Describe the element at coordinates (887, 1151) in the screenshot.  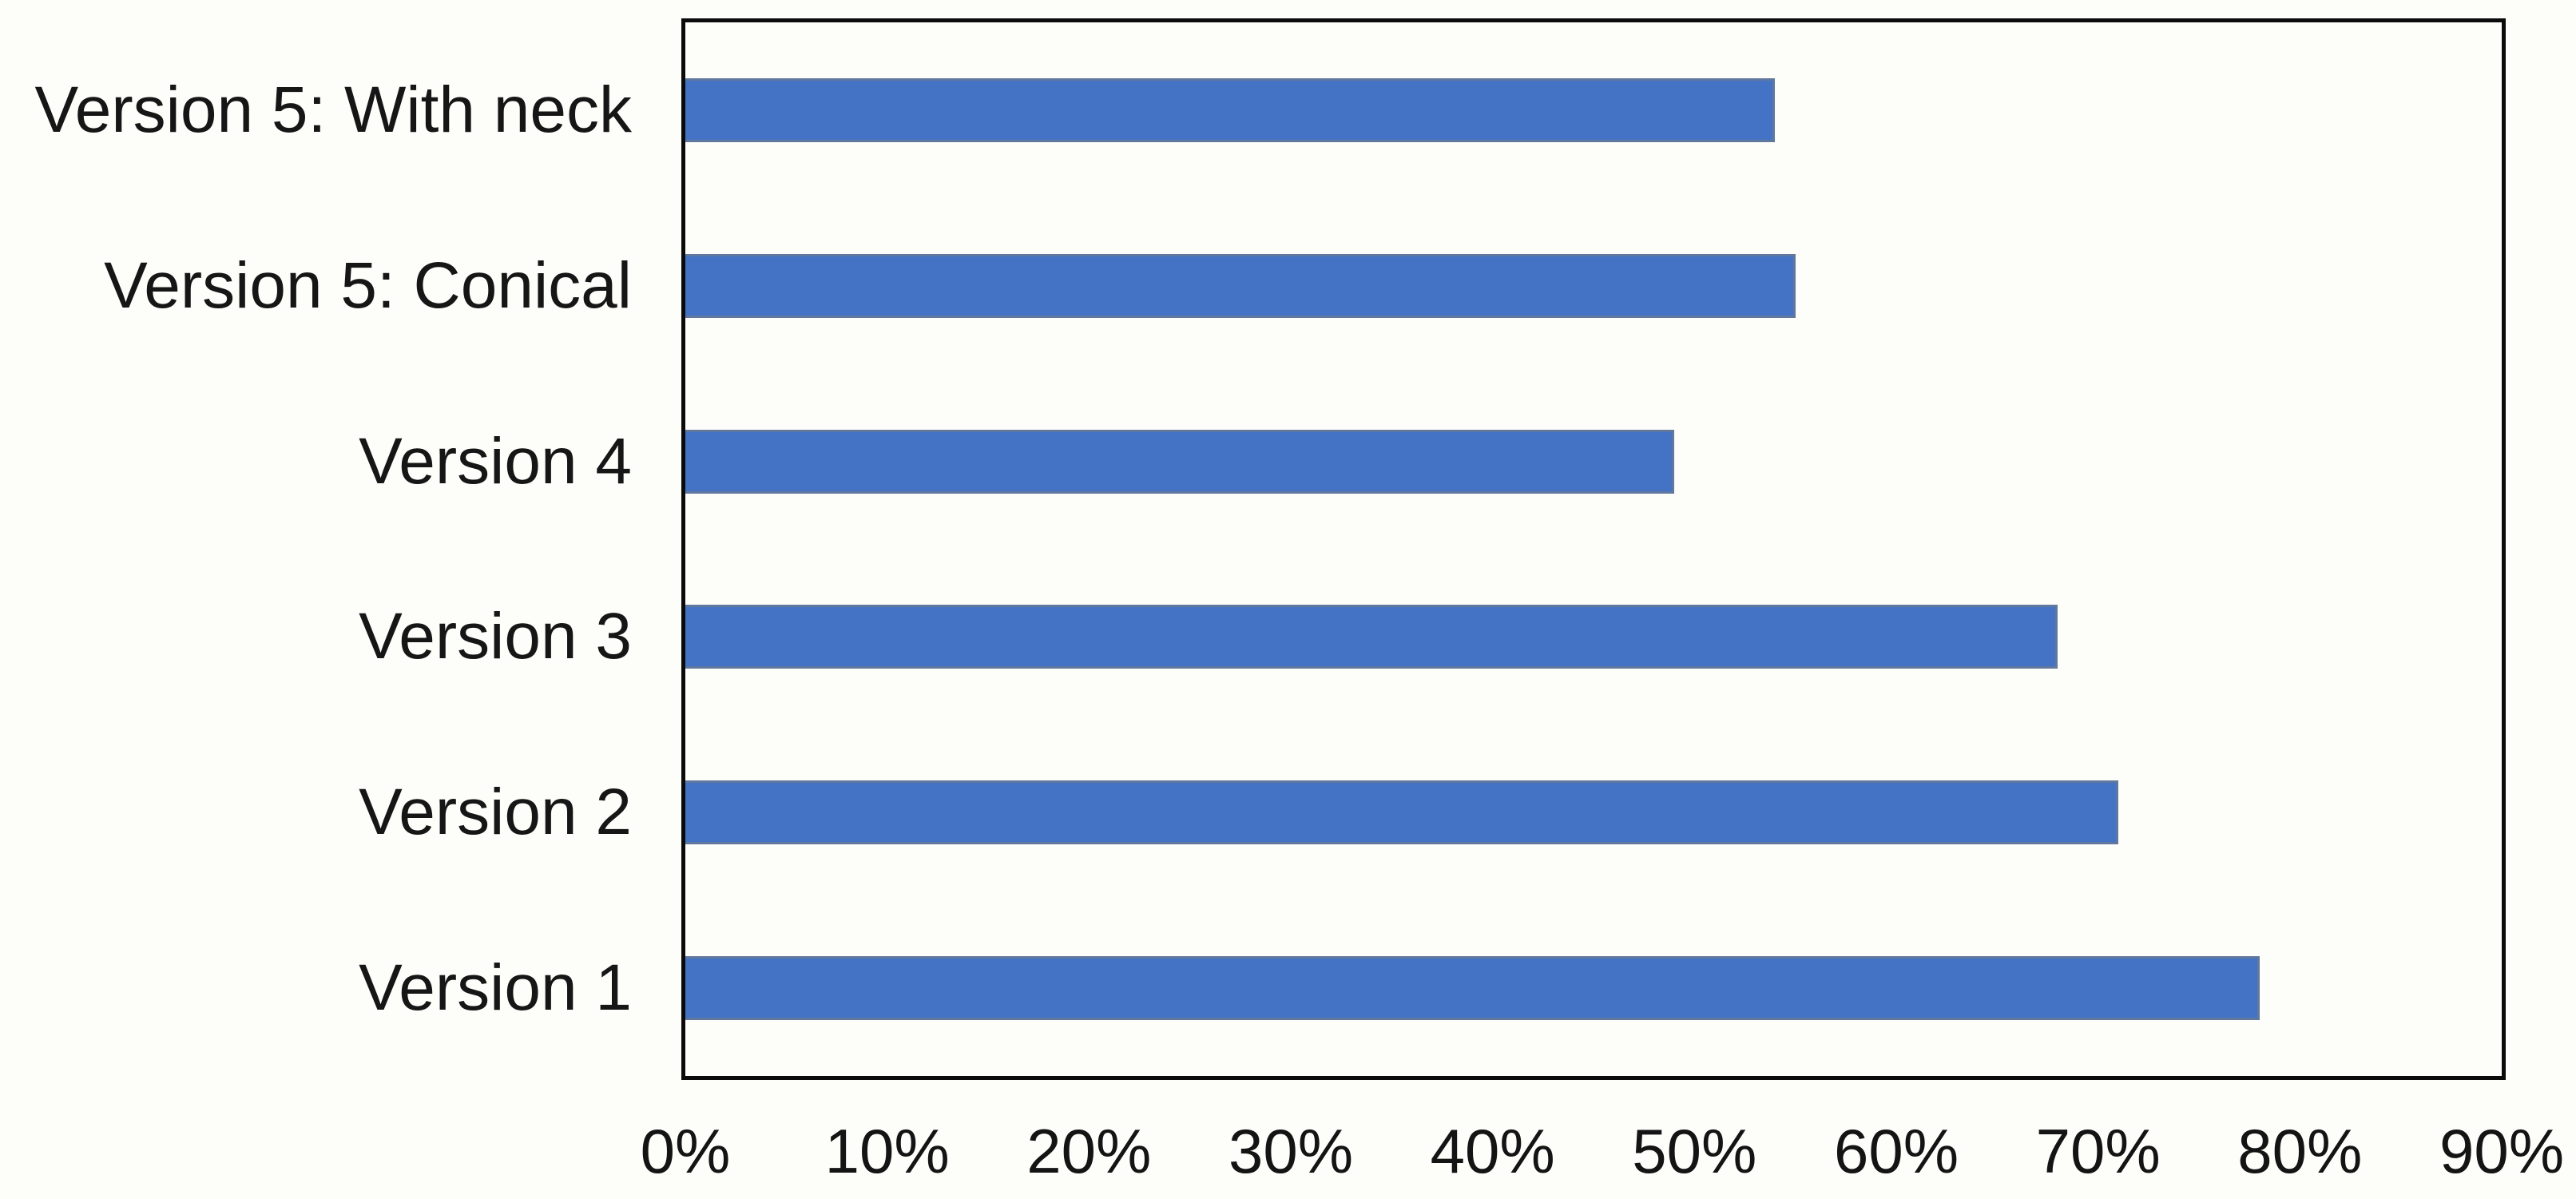
I see `x-tick-label: 10%` at that location.